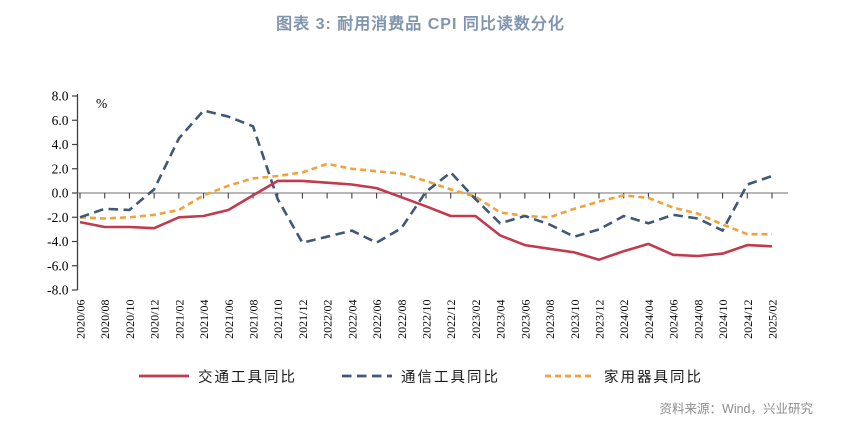 This screenshot has height=427, width=841. Describe the element at coordinates (247, 377) in the screenshot. I see `legend-label: 交通工具同比` at that location.